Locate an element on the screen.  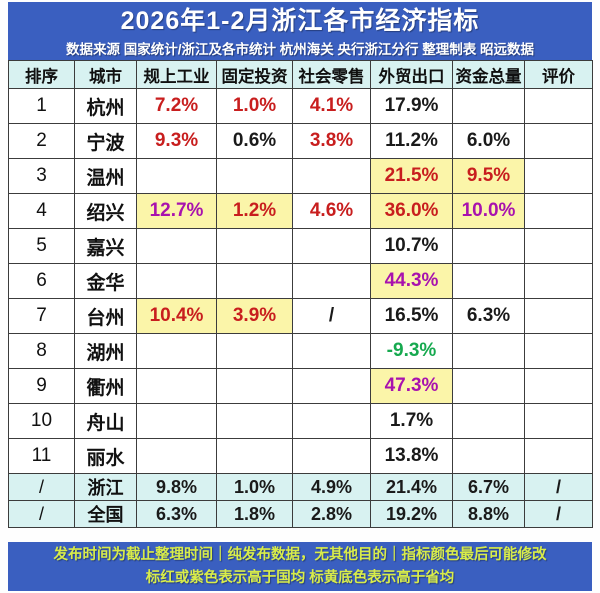
value-cell: 4.9% is located at coordinates (331, 487).